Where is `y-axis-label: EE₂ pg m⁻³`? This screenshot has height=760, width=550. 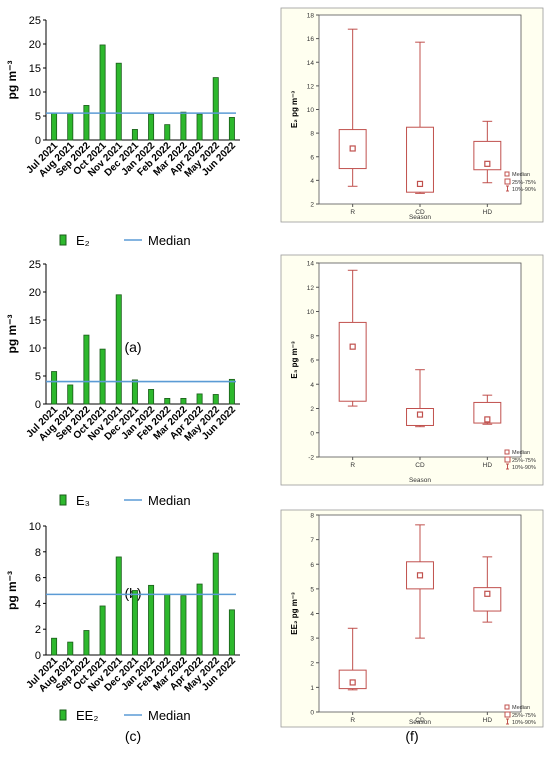 y-axis-label: EE₂ pg m⁻³ is located at coordinates (294, 613).